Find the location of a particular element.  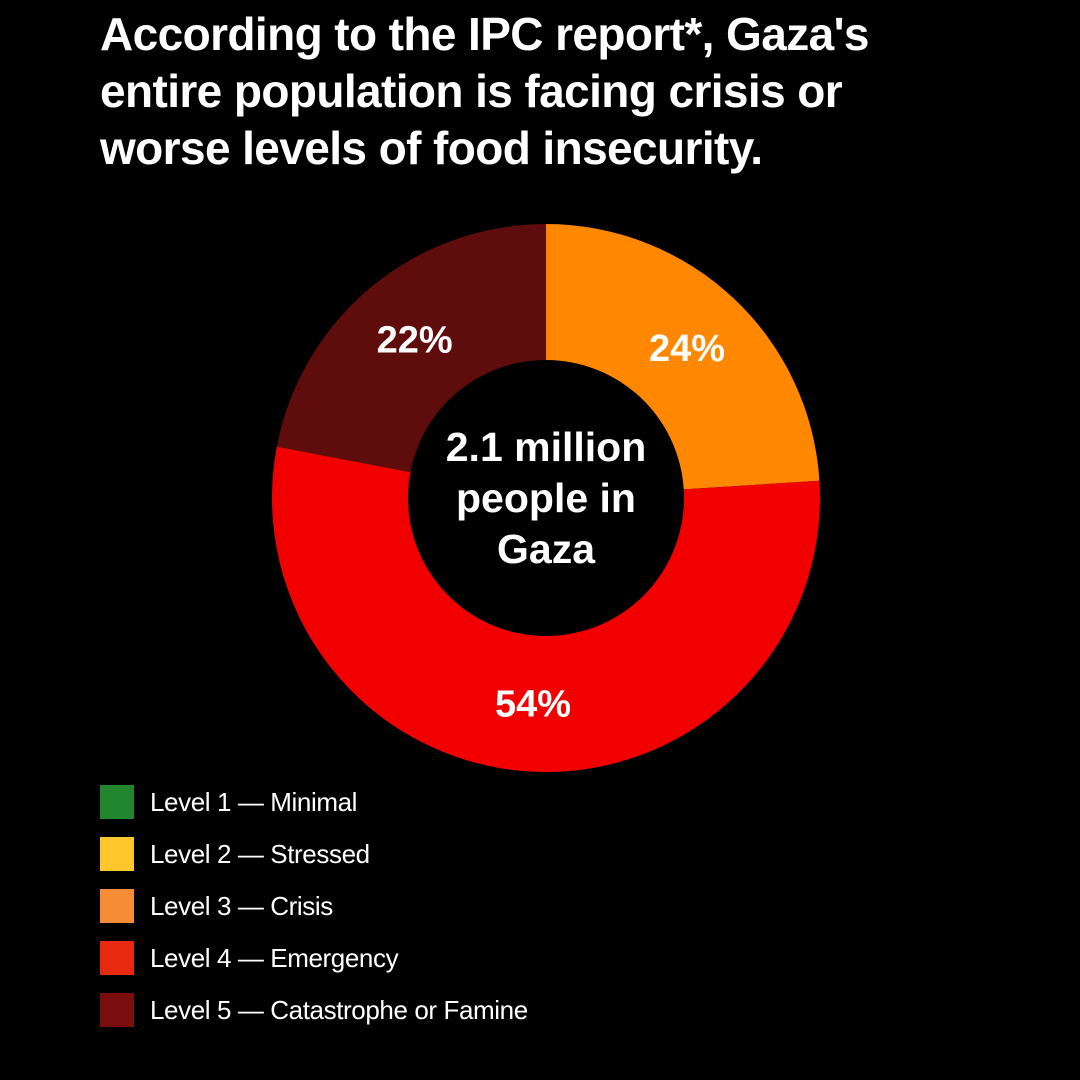

legend-label-level-2: Level 2 — Stressed is located at coordinates (260, 853).